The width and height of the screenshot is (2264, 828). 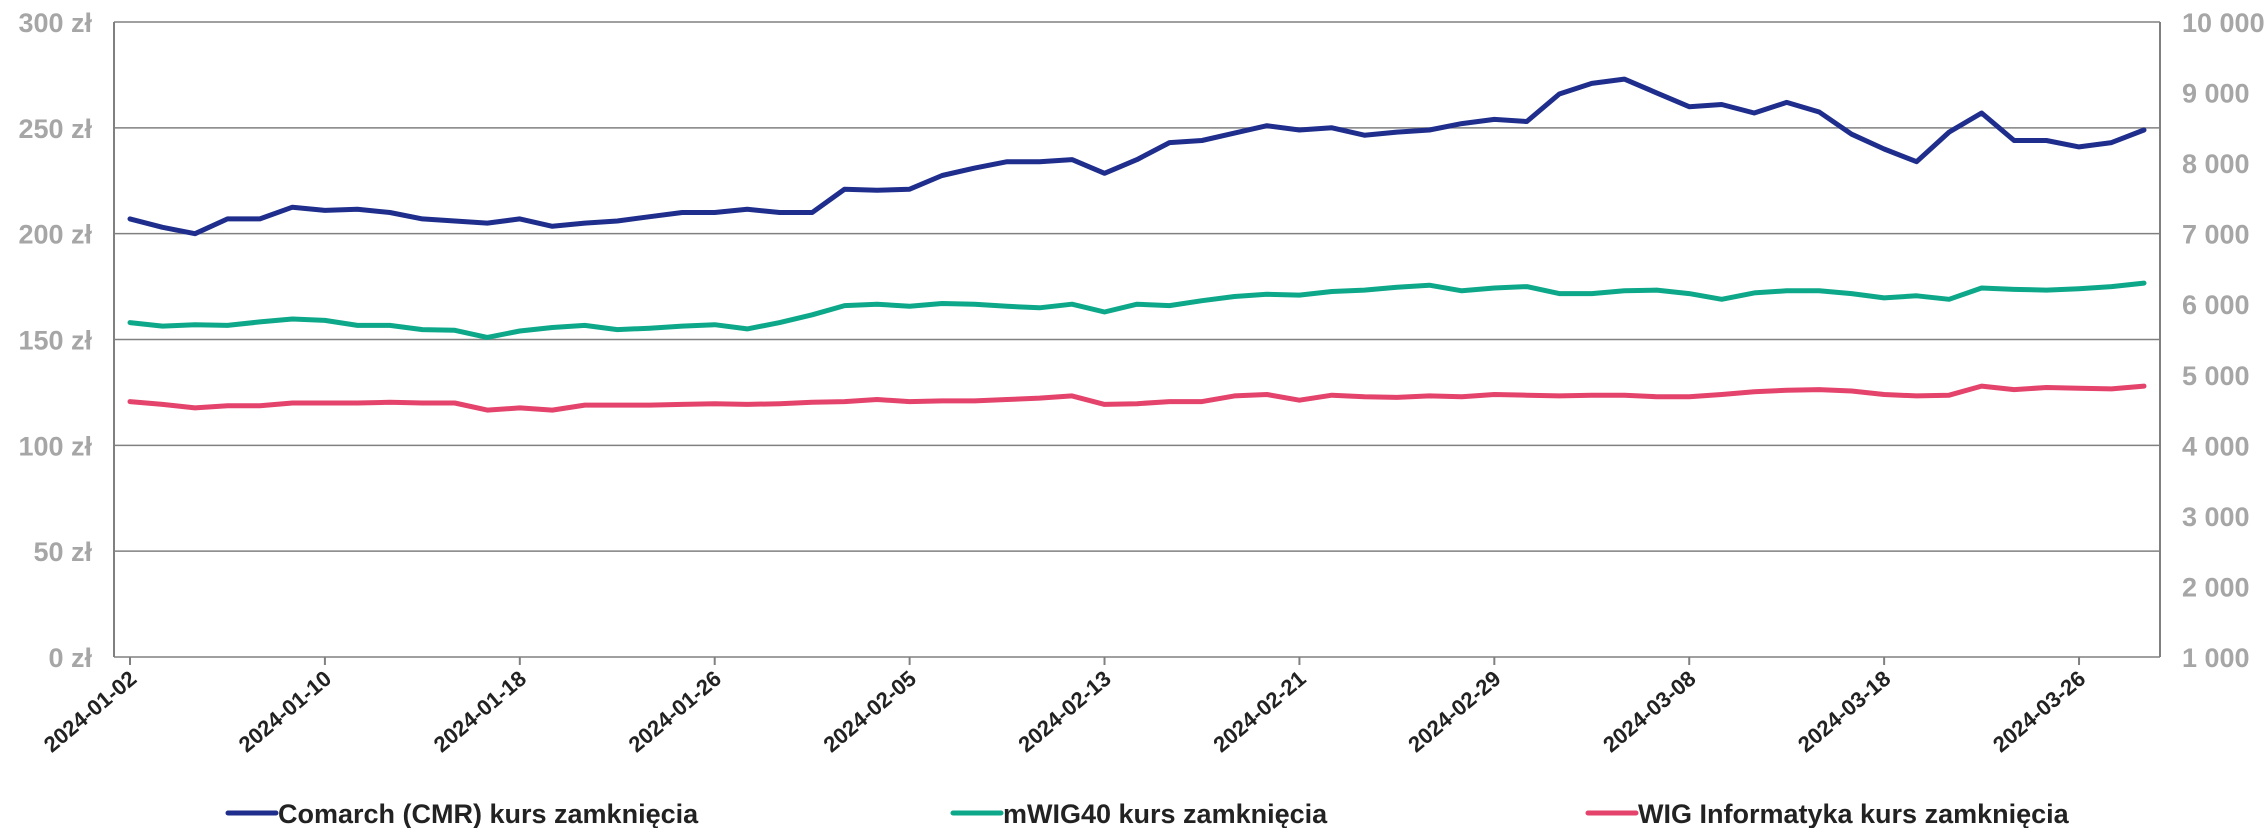 I want to click on left-tick-label: 300 zł, so click(x=55, y=23).